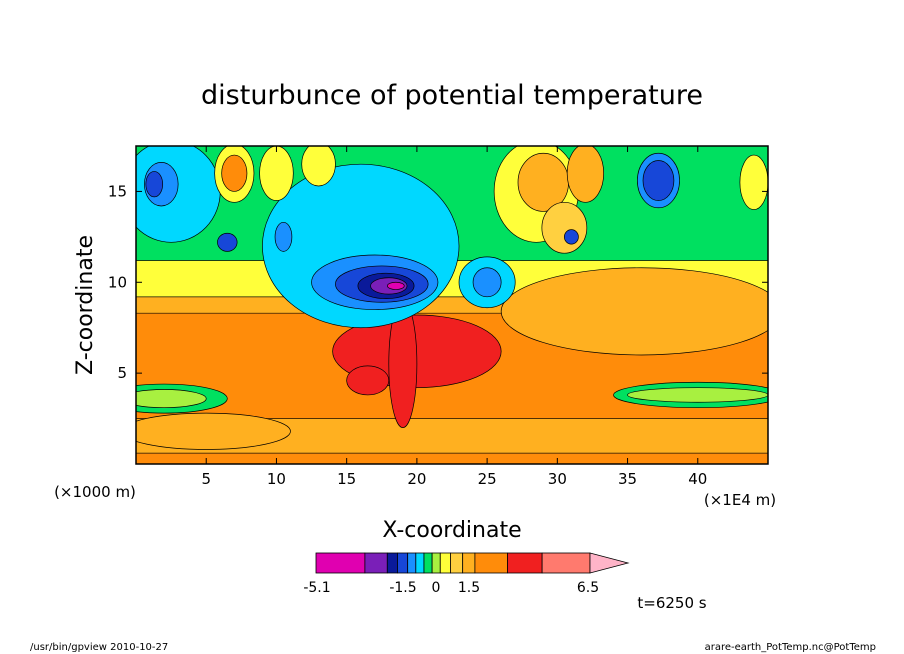 The height and width of the screenshot is (654, 904). What do you see at coordinates (487, 479) in the screenshot?
I see `x-tick-label: 25` at bounding box center [487, 479].